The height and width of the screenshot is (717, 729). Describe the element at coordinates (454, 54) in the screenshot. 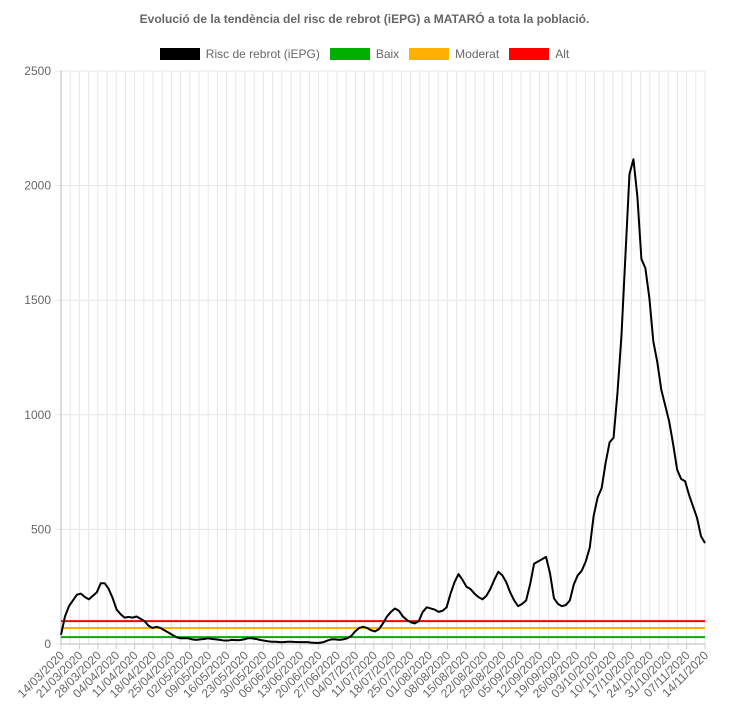

I see `legend-item-moderat: Moderat` at that location.